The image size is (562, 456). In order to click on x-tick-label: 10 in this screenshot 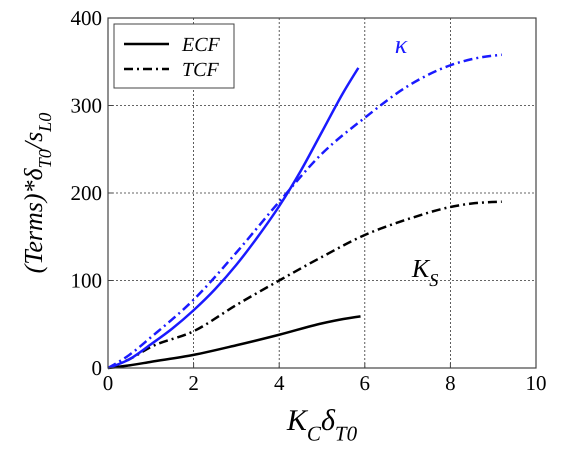, I will do `click(536, 383)`.